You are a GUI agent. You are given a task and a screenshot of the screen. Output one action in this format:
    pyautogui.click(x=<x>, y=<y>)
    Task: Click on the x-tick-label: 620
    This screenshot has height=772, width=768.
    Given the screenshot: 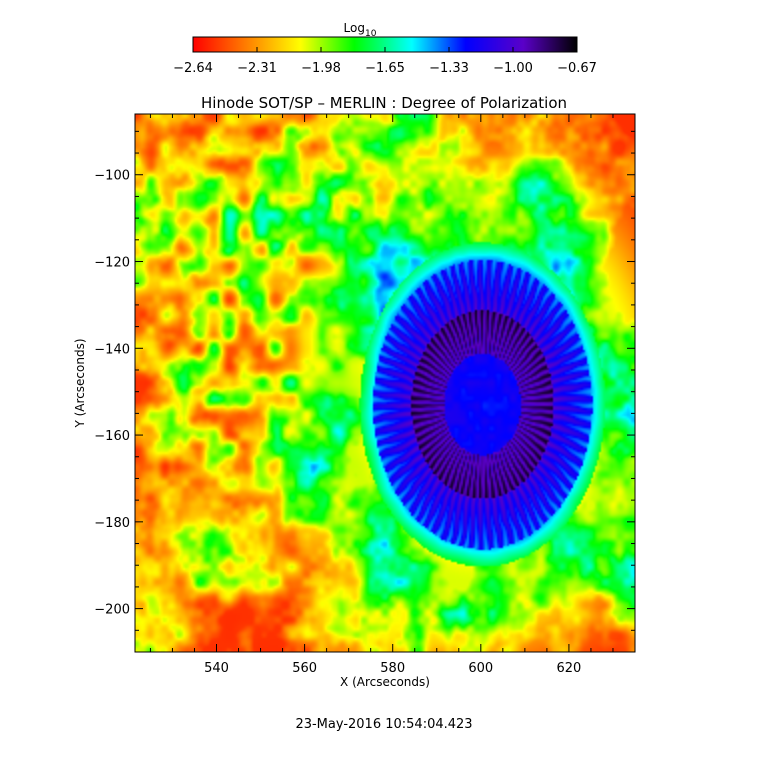 What is the action you would take?
    pyautogui.click(x=569, y=668)
    